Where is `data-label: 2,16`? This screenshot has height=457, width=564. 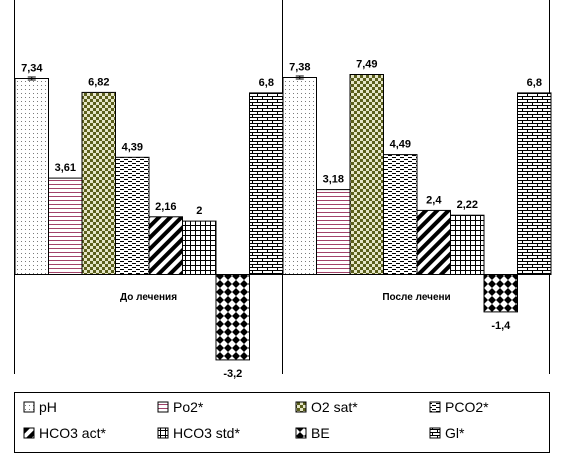 data-label: 2,16 is located at coordinates (165, 207).